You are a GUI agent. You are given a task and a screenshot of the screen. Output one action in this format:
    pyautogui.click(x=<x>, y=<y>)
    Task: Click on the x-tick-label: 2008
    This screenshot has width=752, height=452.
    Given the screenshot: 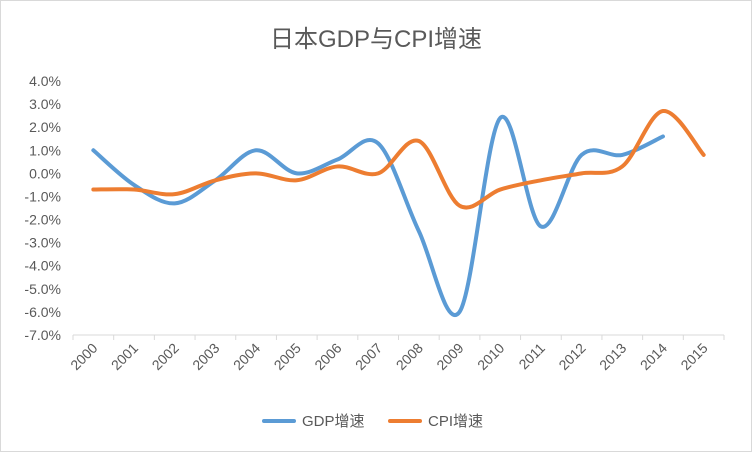 What is the action you would take?
    pyautogui.click(x=409, y=356)
    